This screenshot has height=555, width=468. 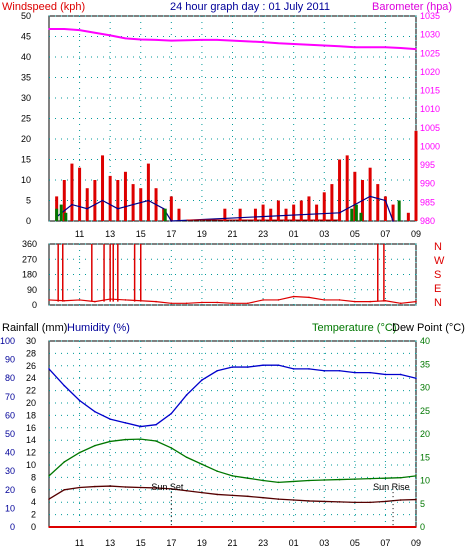 I want to click on x-tick-label-top: 05, so click(x=355, y=234).